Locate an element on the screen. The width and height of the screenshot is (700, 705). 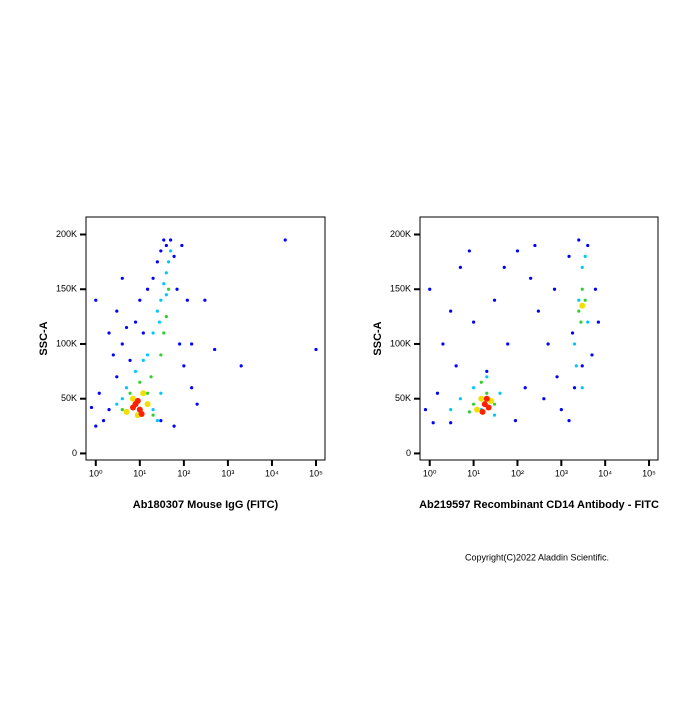
x-tick-label: 10⁴ is located at coordinates (605, 473).